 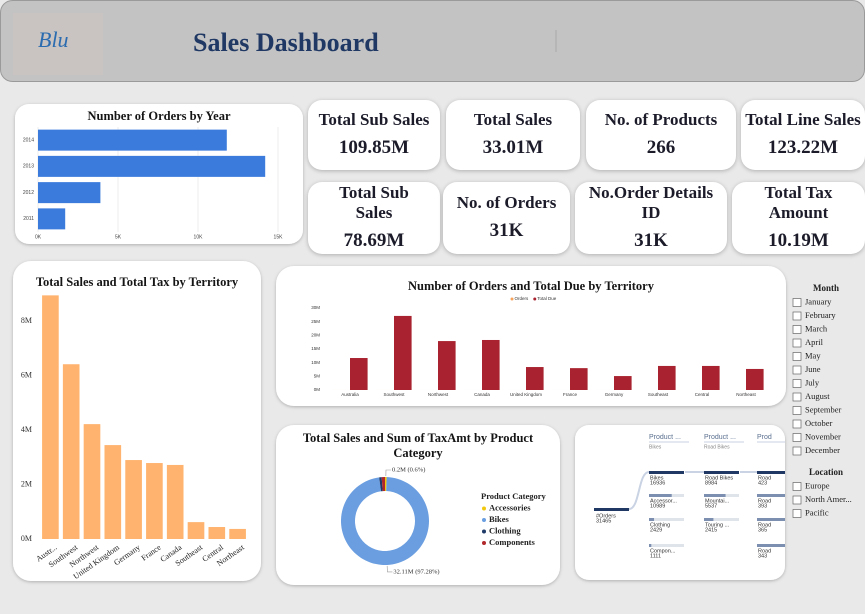 I want to click on x-tick-label: Southwest, so click(x=394, y=394).